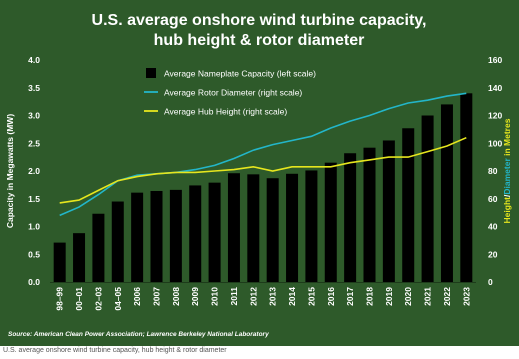  Describe the element at coordinates (507, 195) in the screenshot. I see `right-axis-label-part: /` at that location.